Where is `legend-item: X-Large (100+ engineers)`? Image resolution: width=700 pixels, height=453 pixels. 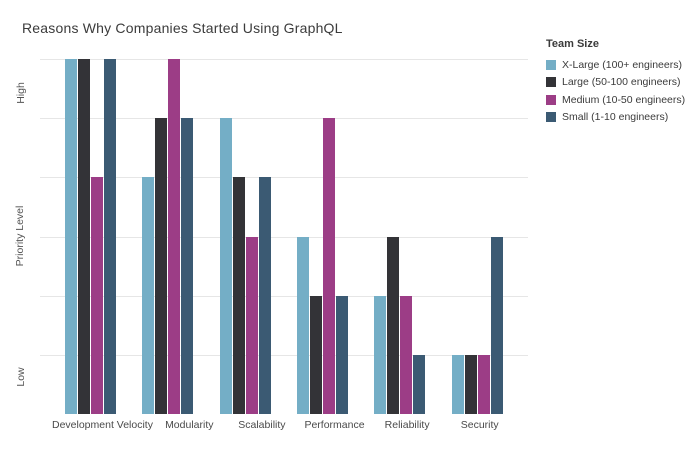
legend-item: X-Large (100+ engineers) is located at coordinates (615, 65).